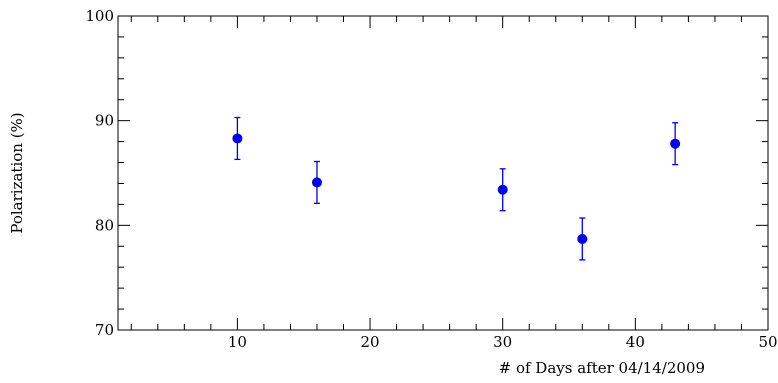  What do you see at coordinates (237, 342) in the screenshot?
I see `x-tick-label: 10` at bounding box center [237, 342].